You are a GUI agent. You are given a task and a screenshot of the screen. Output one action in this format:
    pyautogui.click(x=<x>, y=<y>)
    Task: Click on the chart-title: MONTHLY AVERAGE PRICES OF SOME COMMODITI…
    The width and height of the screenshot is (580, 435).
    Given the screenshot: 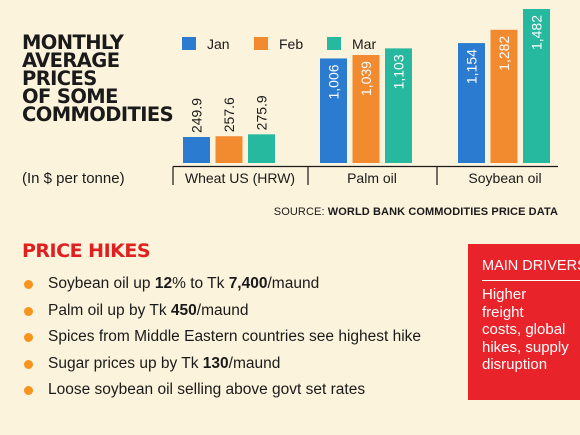 What is the action you would take?
    pyautogui.click(x=98, y=78)
    